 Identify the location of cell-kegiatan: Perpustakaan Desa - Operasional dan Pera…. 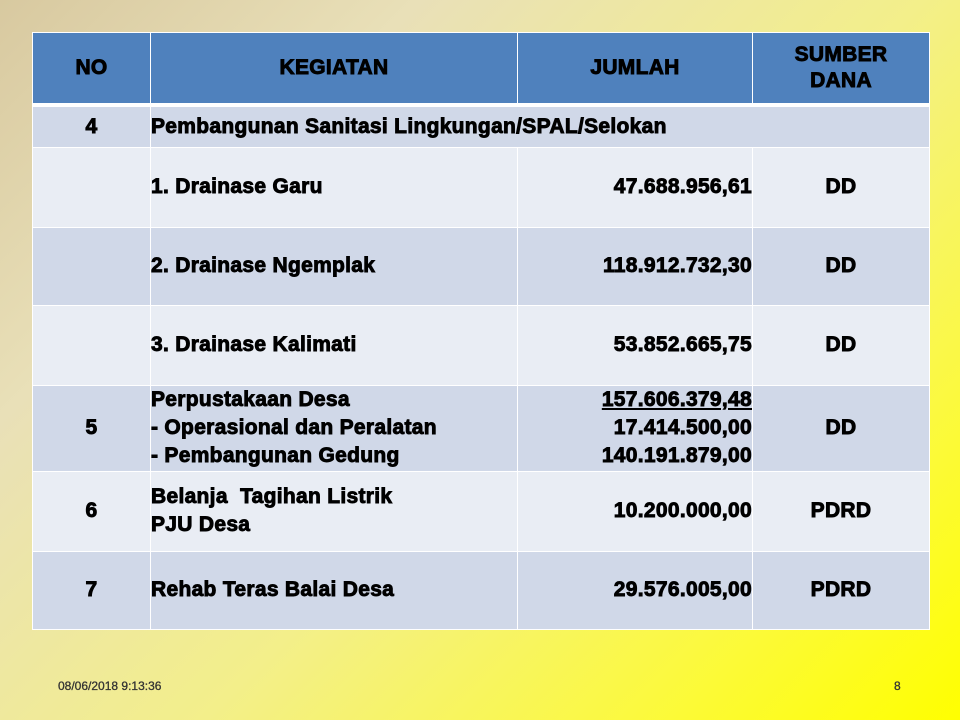
(334, 428).